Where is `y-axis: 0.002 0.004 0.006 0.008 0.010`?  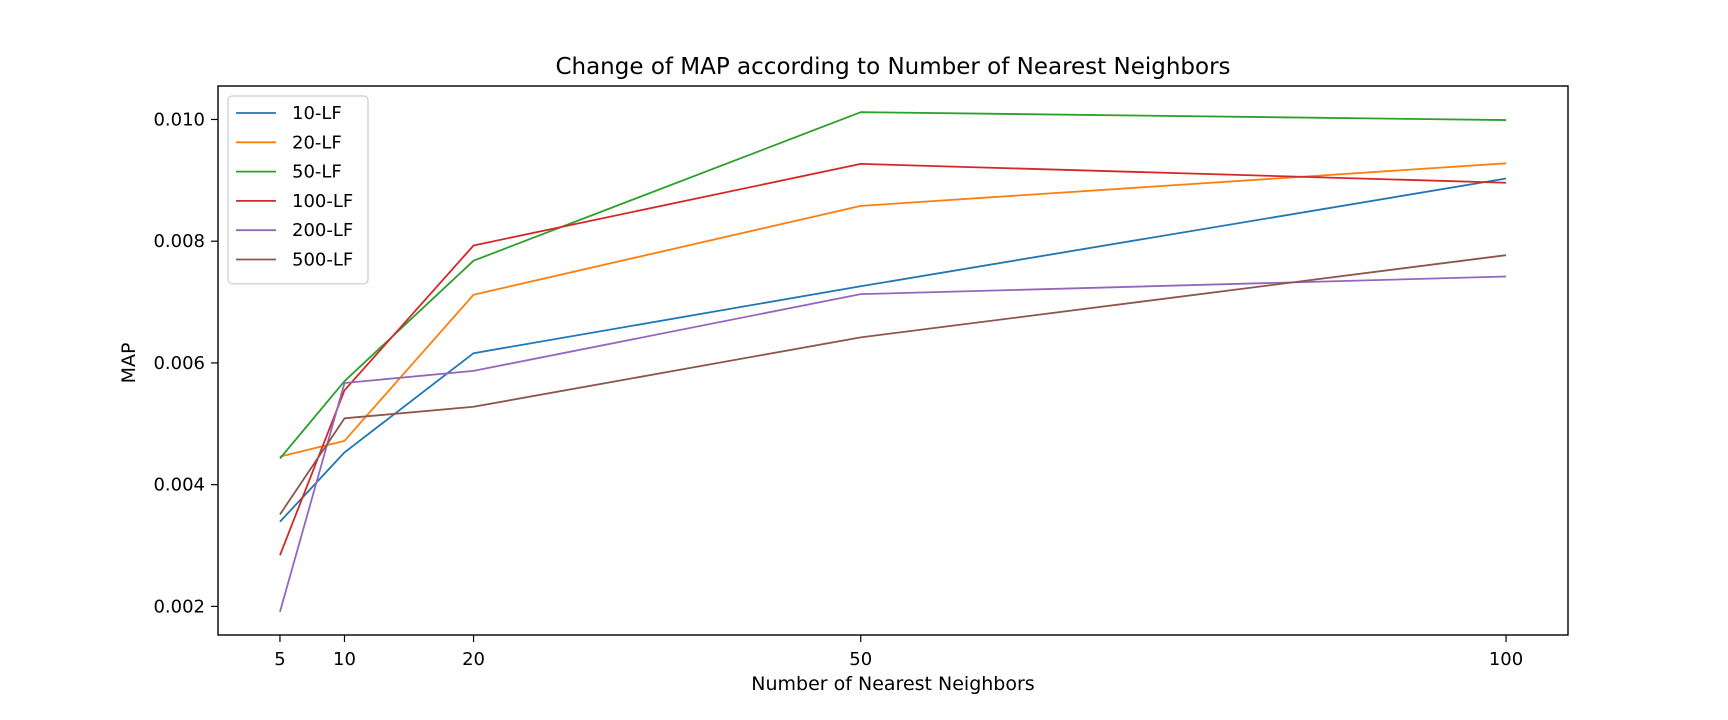 y-axis: 0.002 0.004 0.006 0.008 0.010 is located at coordinates (185, 363).